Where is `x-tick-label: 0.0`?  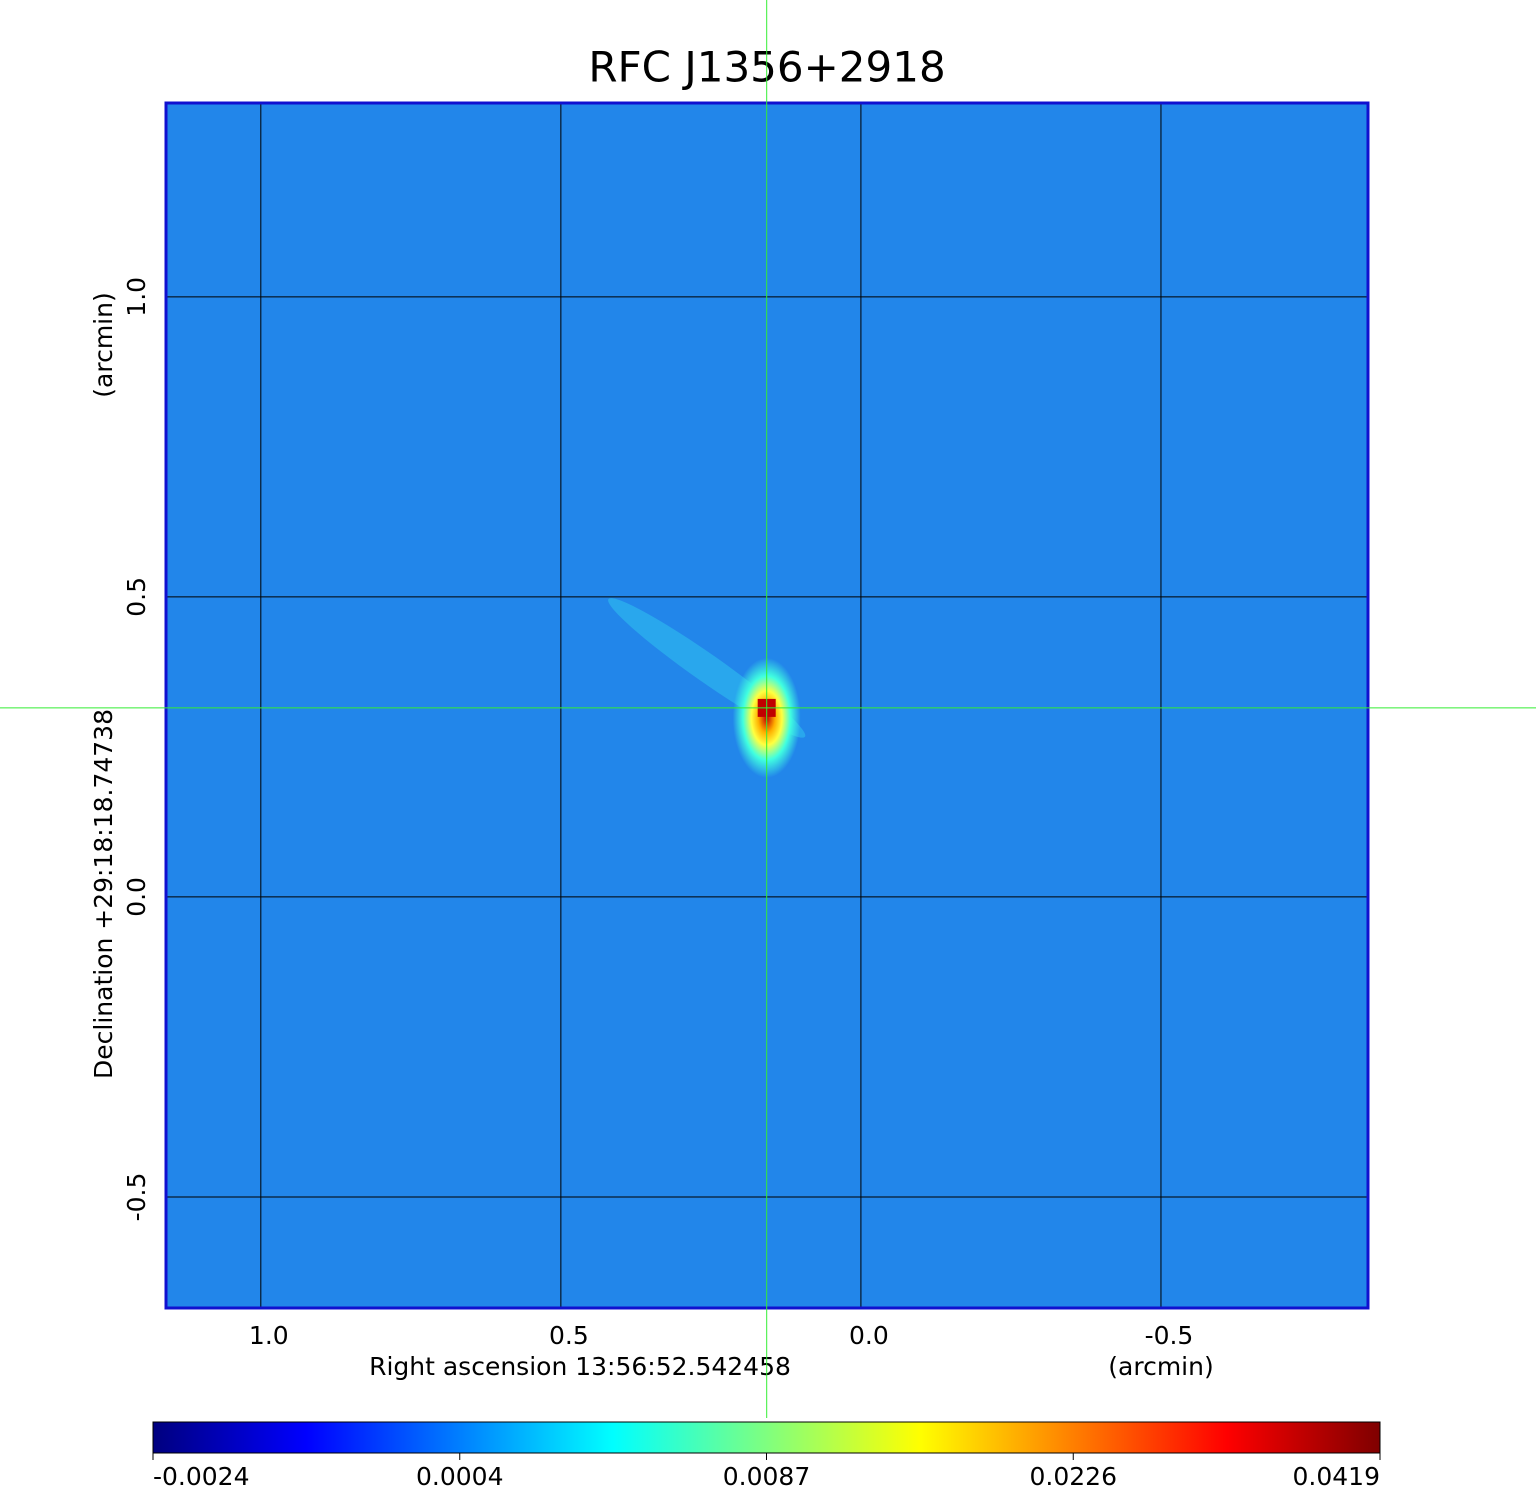
x-tick-label: 0.0 is located at coordinates (869, 1335).